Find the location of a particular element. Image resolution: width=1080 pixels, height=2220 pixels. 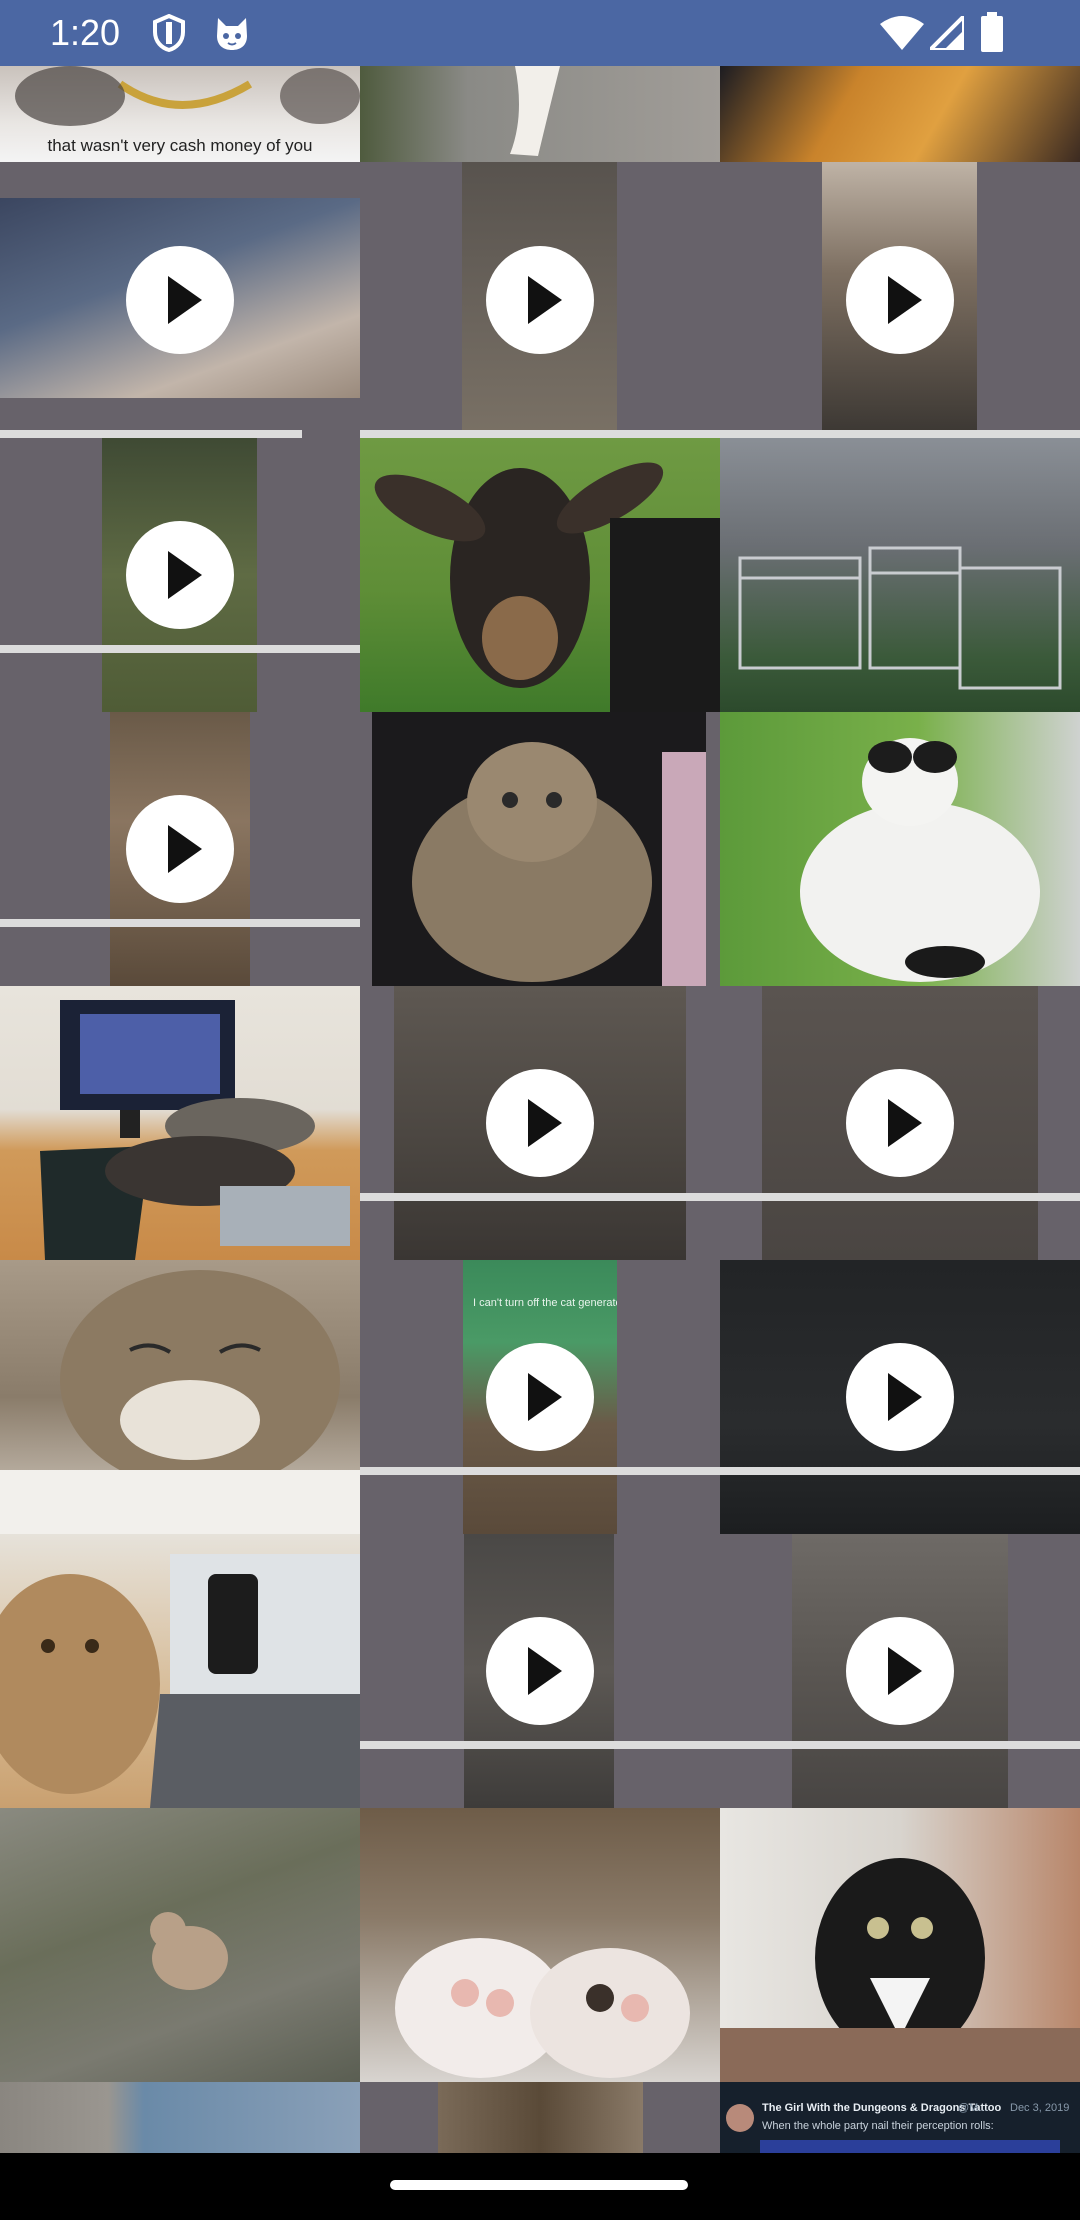

photo-goat-closeup is located at coordinates (540, 575).